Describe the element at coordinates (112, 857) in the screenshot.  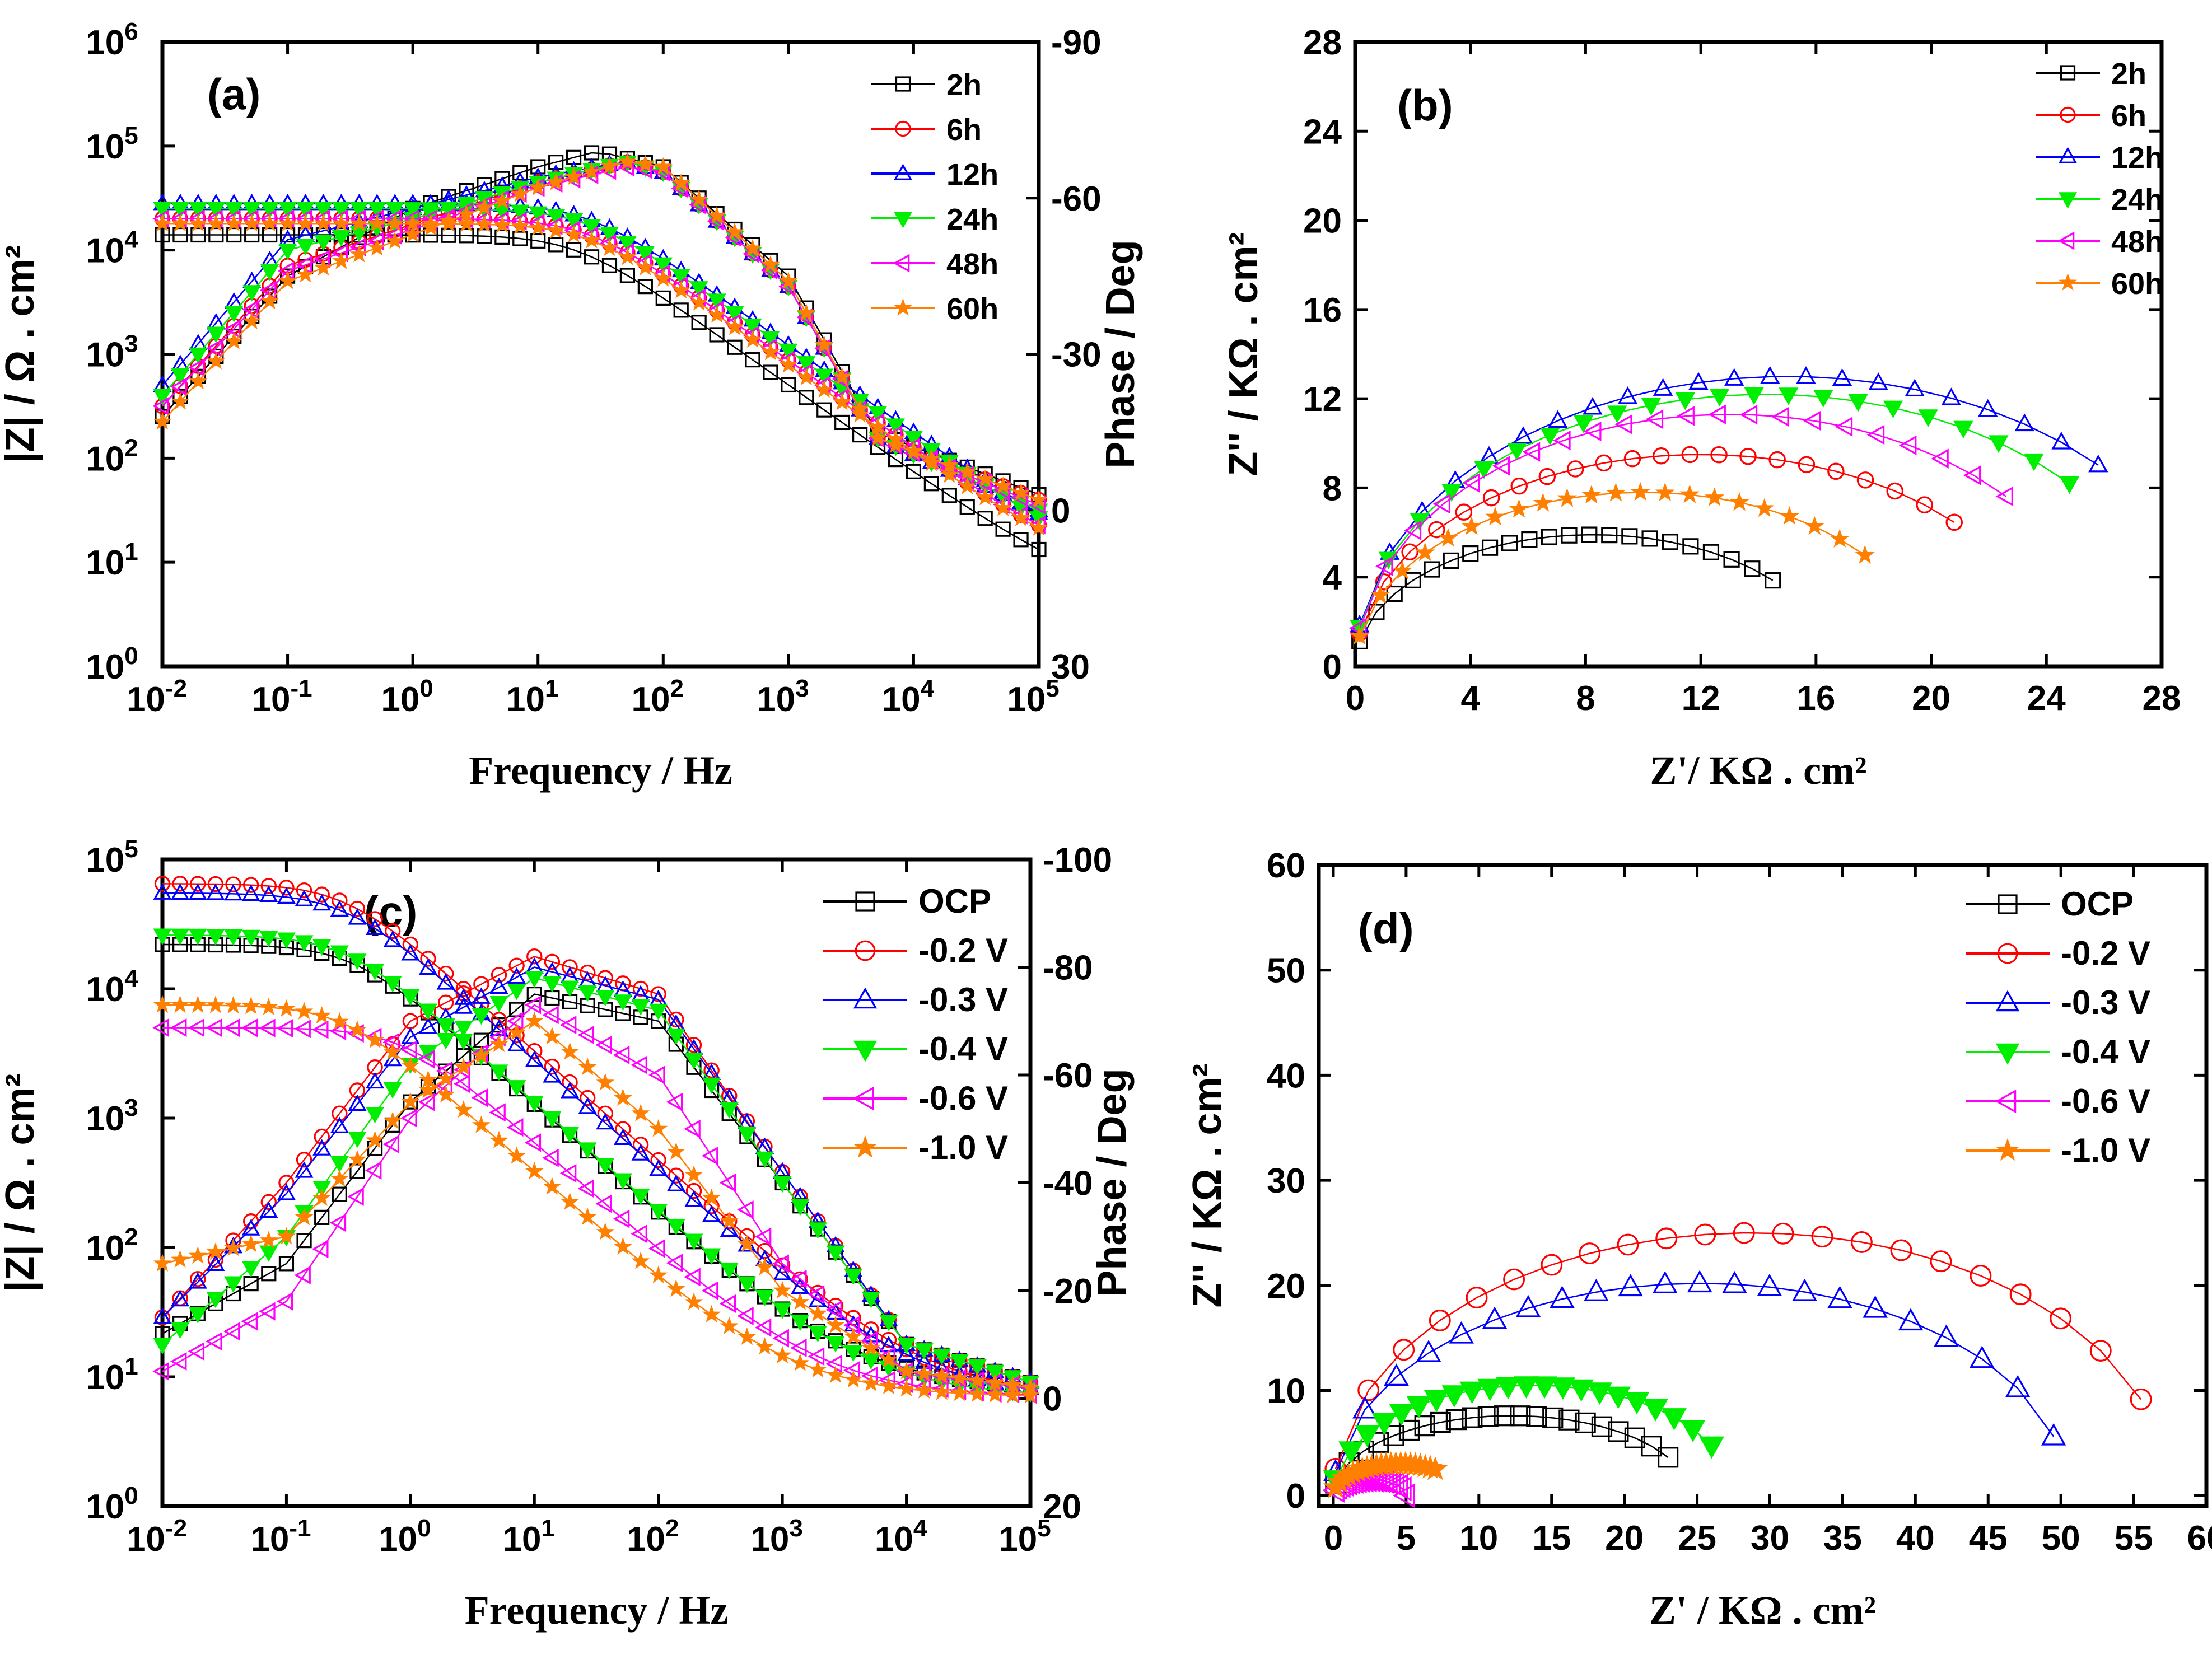
I see `y-tick-label: 10⁵` at that location.